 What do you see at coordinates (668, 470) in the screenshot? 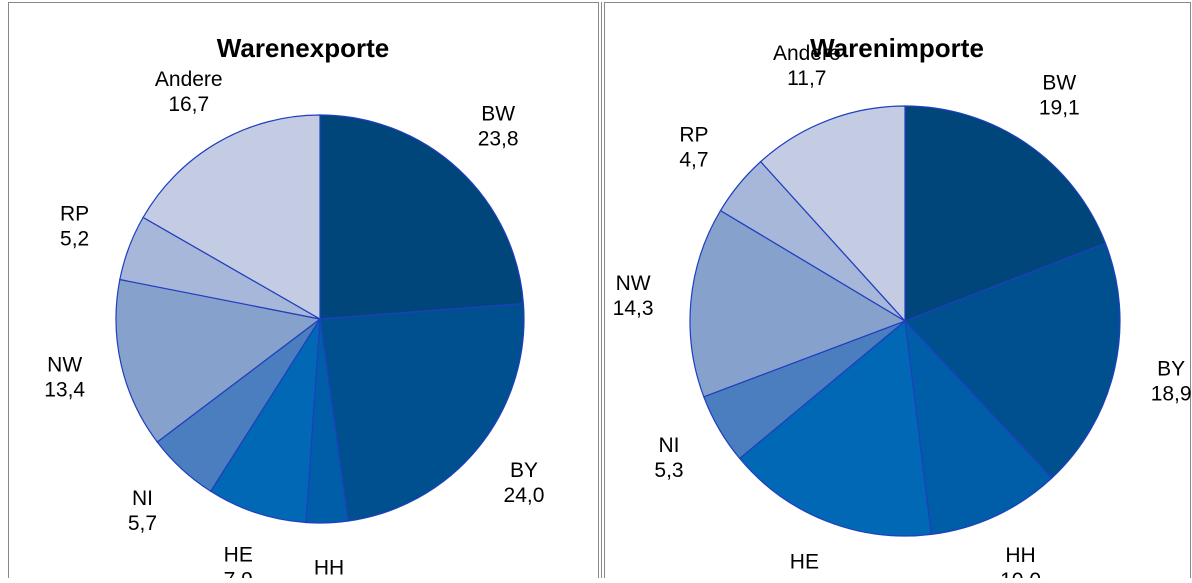
I see `slice-value: 5,3` at bounding box center [668, 470].